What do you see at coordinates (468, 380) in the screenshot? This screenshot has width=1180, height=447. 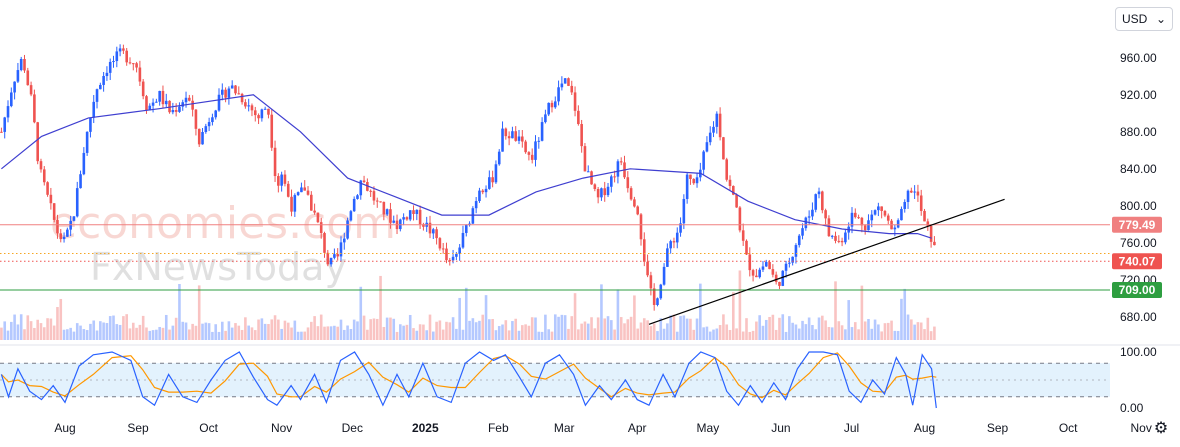 I see `stoch-k-line` at bounding box center [468, 380].